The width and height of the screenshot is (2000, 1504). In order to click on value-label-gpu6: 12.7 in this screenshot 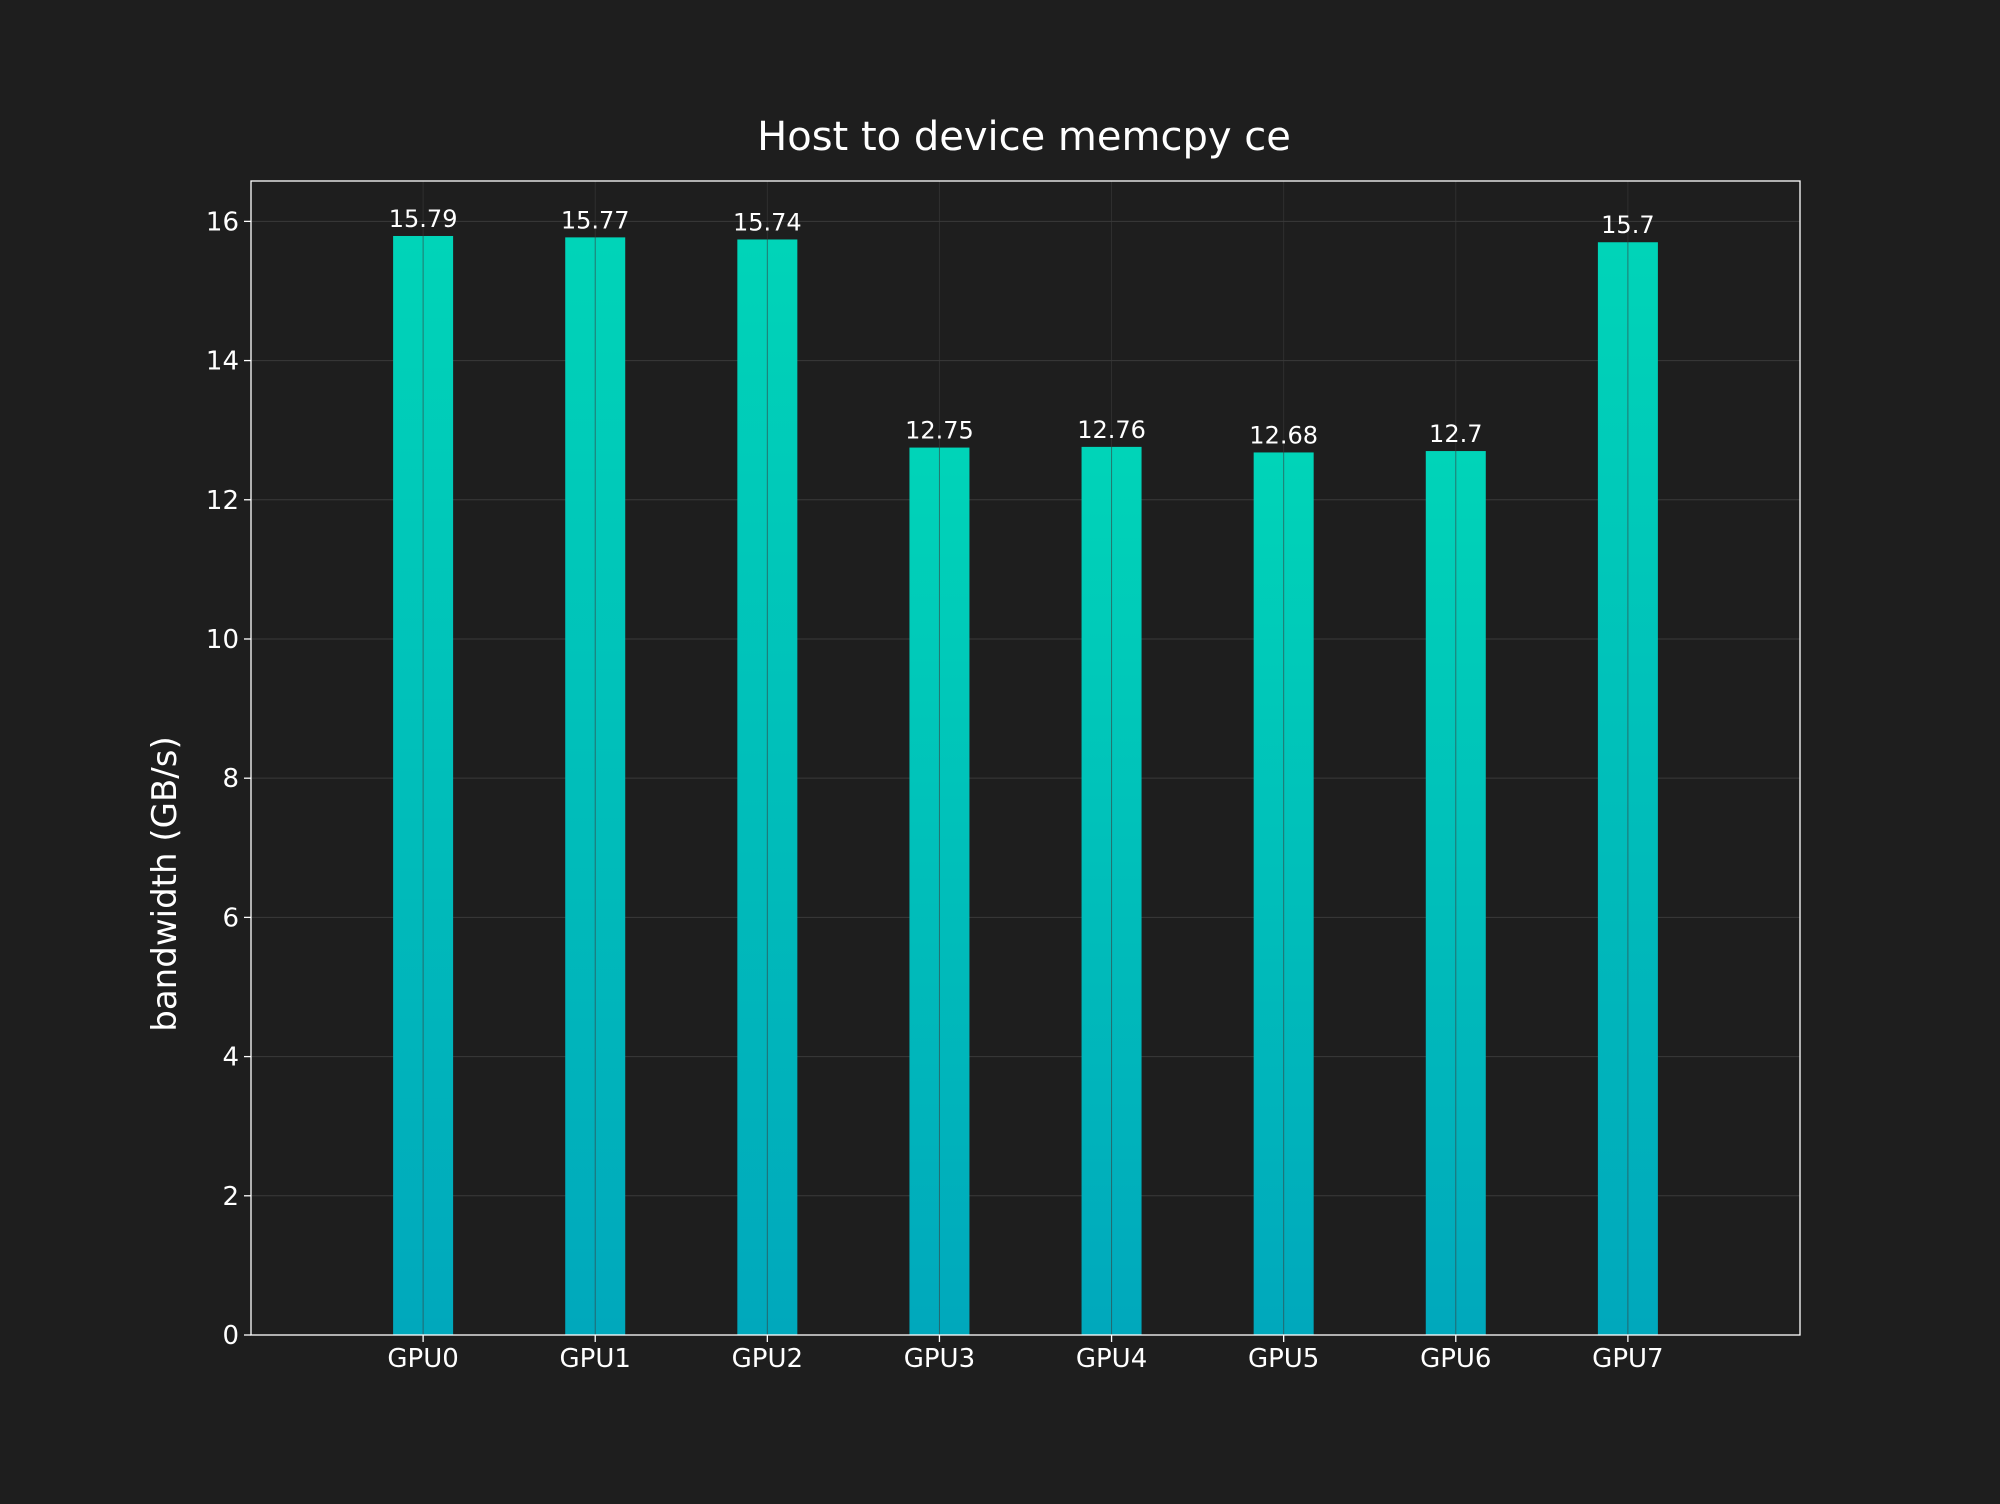, I will do `click(1455, 434)`.